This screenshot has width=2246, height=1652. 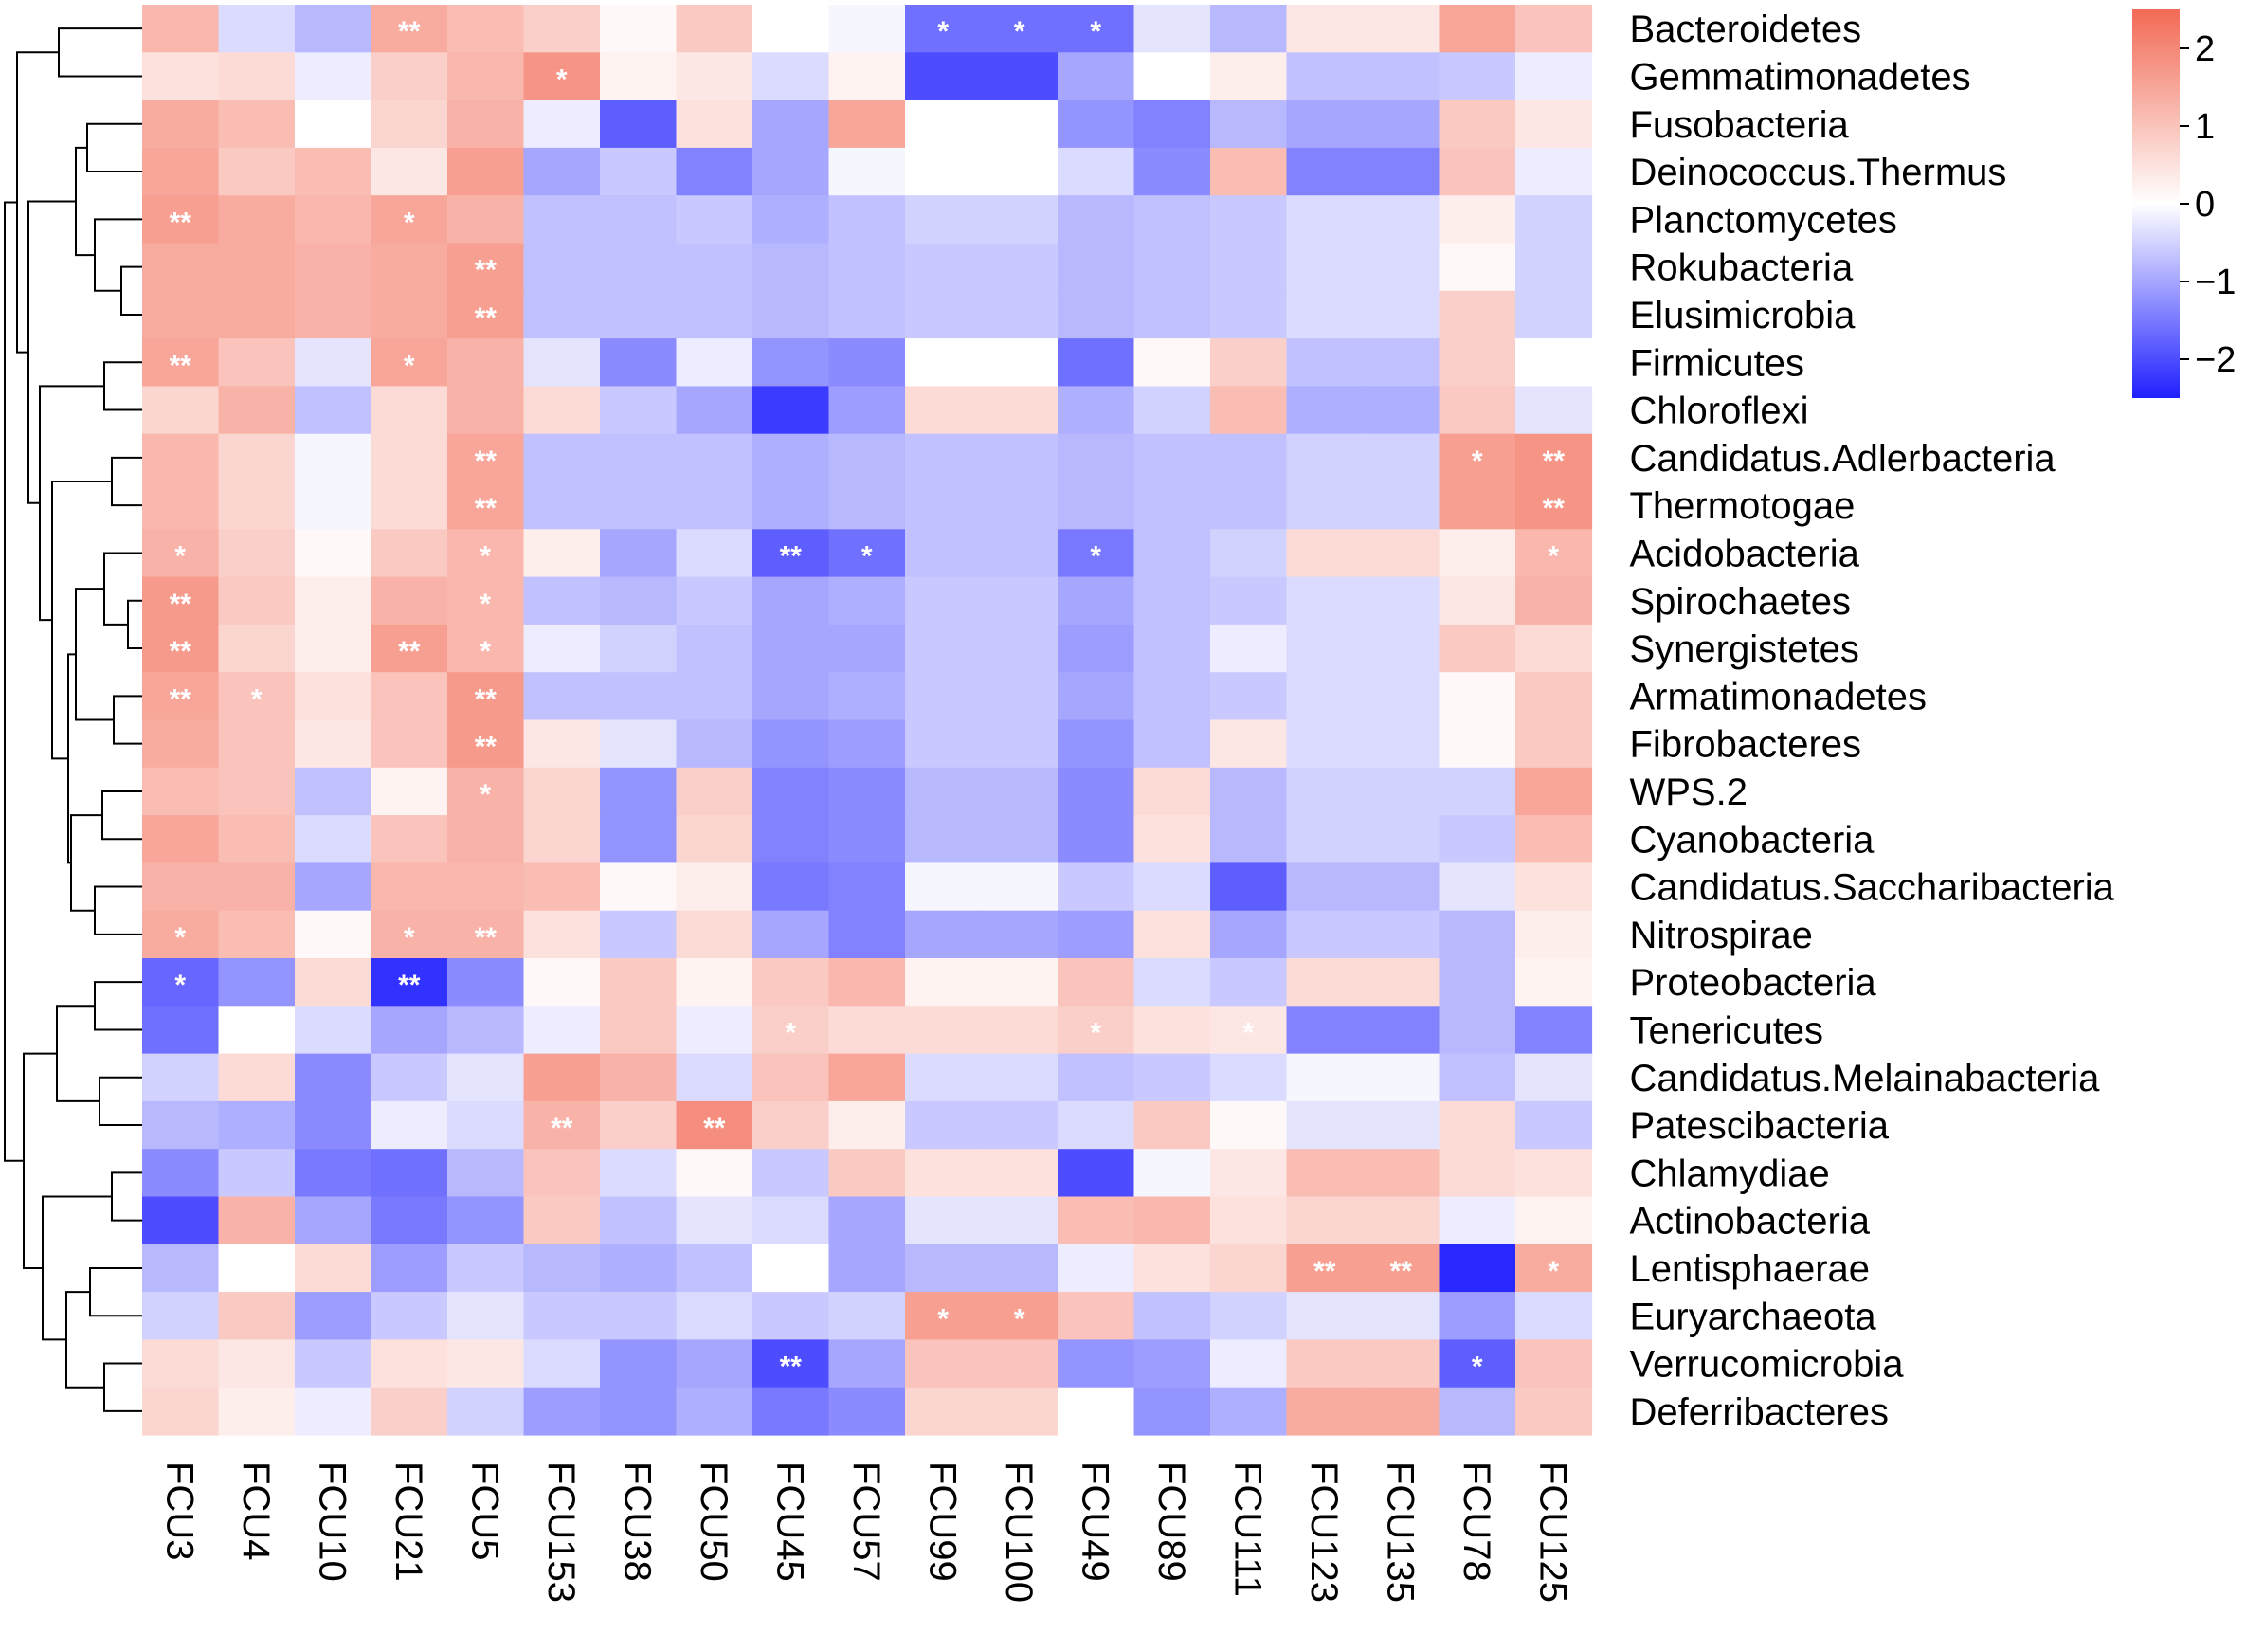 What do you see at coordinates (1727, 1030) in the screenshot?
I see `row-label-tenericutes: Tenericutes` at bounding box center [1727, 1030].